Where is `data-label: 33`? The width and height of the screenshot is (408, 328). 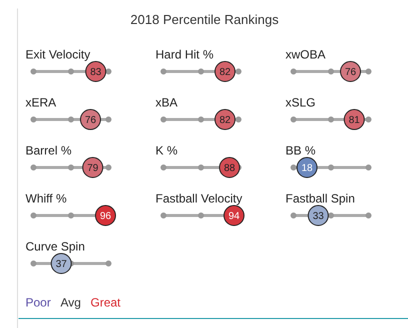 data-label: 33 is located at coordinates (318, 216).